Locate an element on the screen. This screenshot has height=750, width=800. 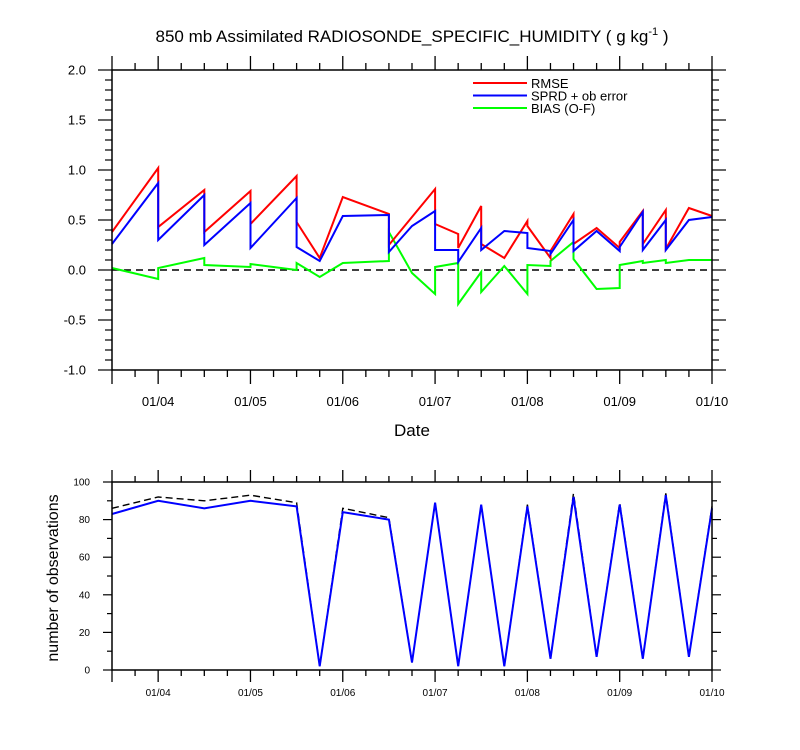
legend-label: RMSE is located at coordinates (550, 83).